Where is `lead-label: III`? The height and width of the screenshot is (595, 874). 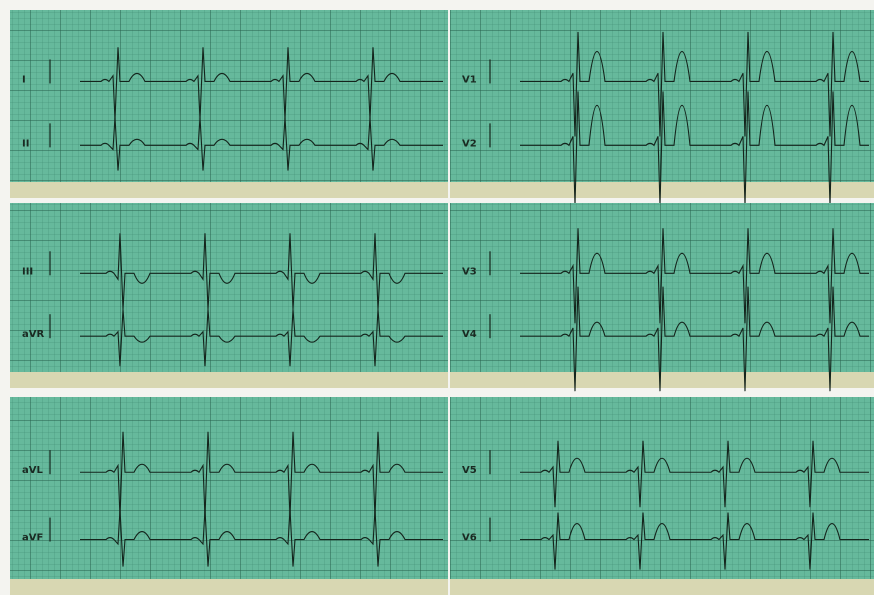
lead-label: III is located at coordinates (27, 271).